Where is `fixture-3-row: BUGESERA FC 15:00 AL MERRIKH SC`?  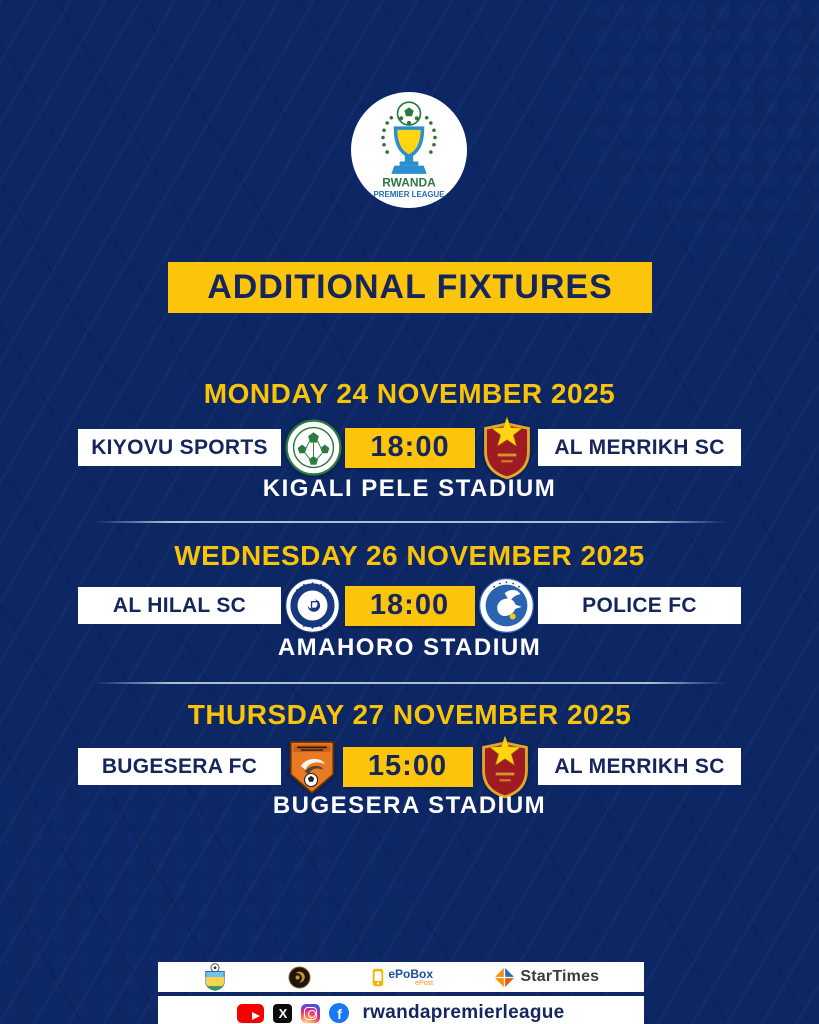
fixture-3-row: BUGESERA FC 15:00 AL MERRIKH SC is located at coordinates (409, 766).